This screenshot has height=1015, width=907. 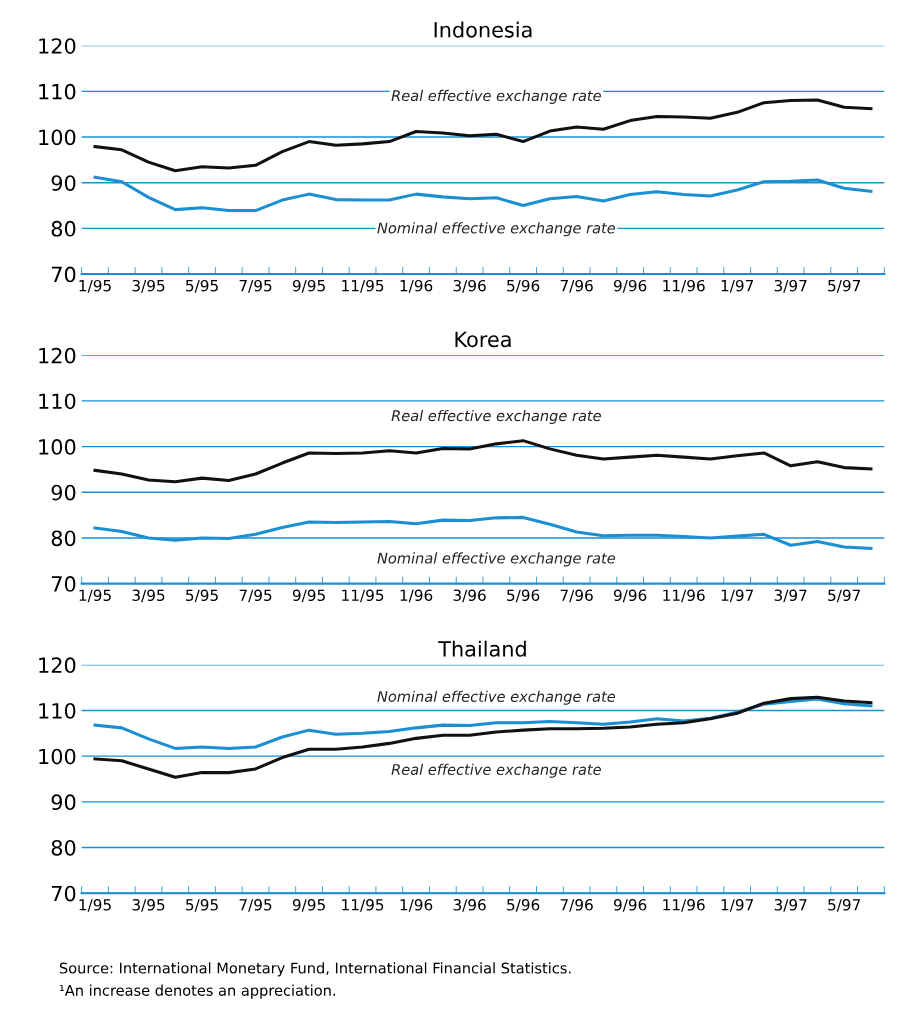 I want to click on chart-title: Korea, so click(x=483, y=339).